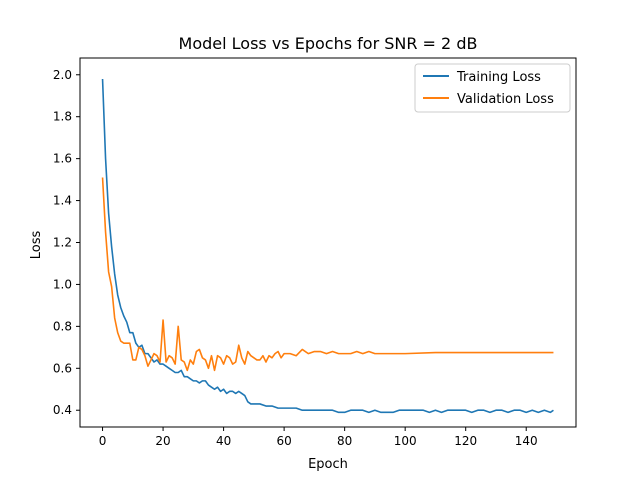 The image size is (640, 480). Describe the element at coordinates (62, 284) in the screenshot. I see `y-tick-label: 1.0` at that location.